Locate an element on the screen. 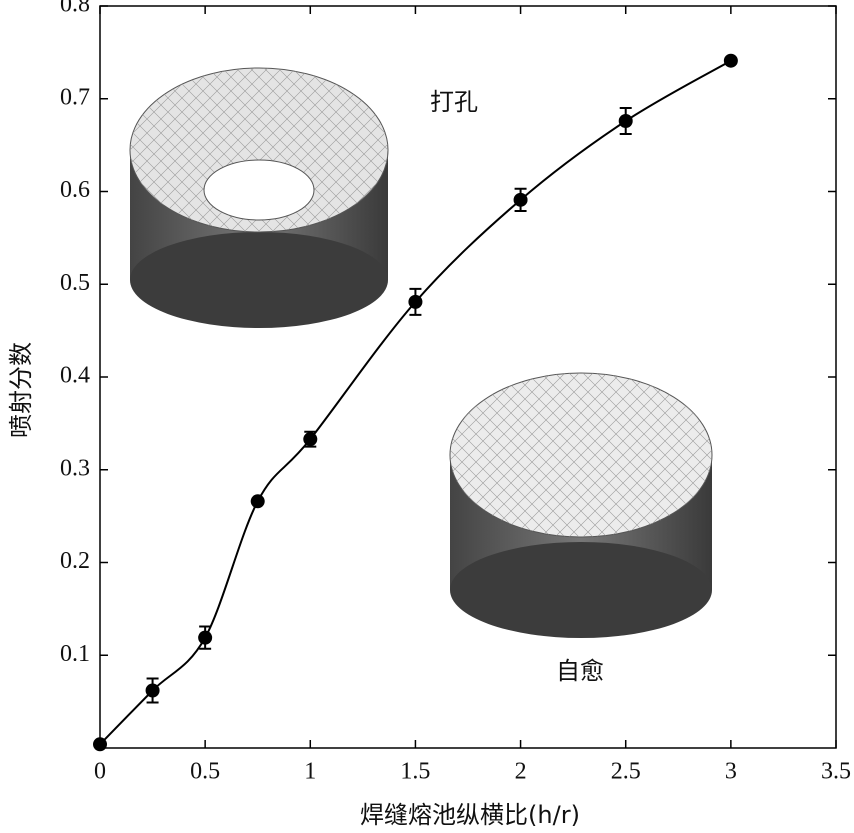 The image size is (854, 833). x-tick-label: 2 is located at coordinates (521, 772).